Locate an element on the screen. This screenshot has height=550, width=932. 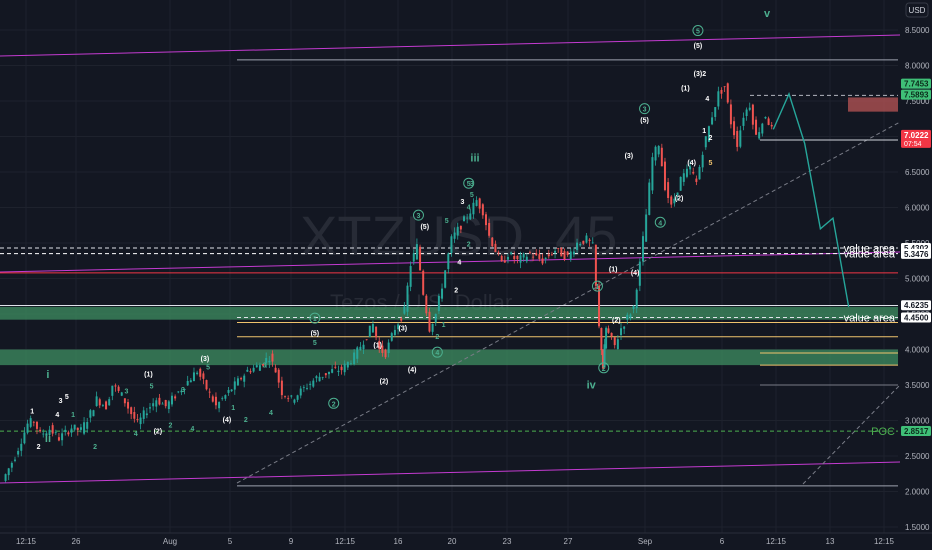
currency-badge: USD is located at coordinates (917, 10).